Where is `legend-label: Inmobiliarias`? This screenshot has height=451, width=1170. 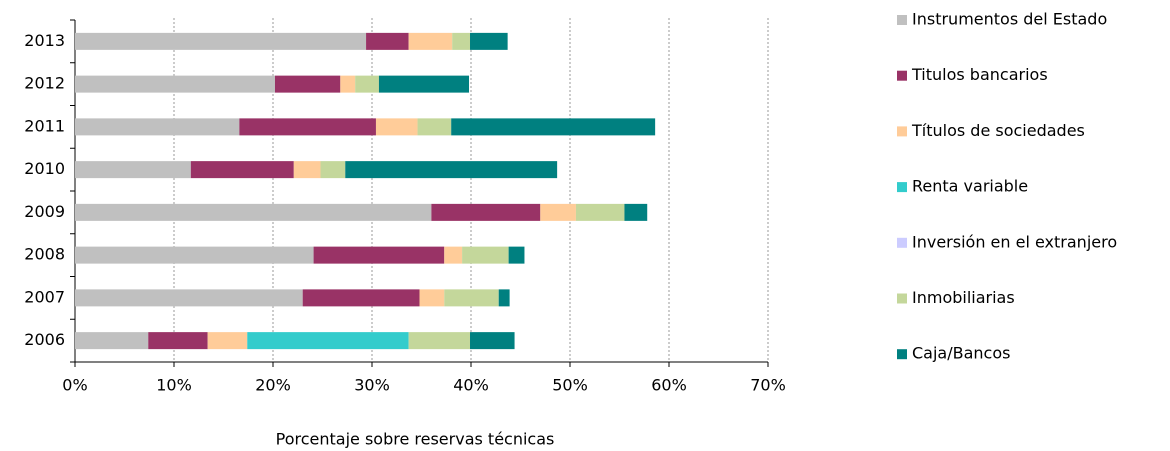 legend-label: Inmobiliarias is located at coordinates (963, 297).